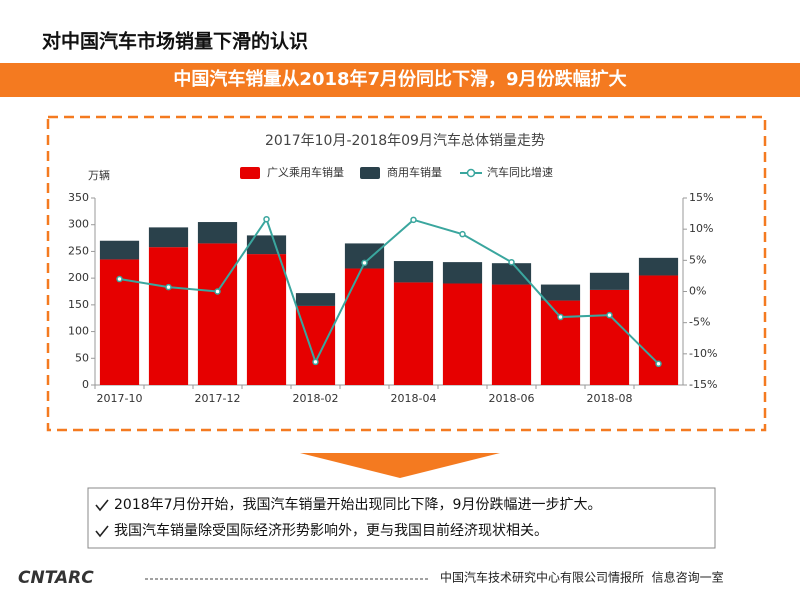  I want to click on y-tick-label: 300, so click(78, 224).